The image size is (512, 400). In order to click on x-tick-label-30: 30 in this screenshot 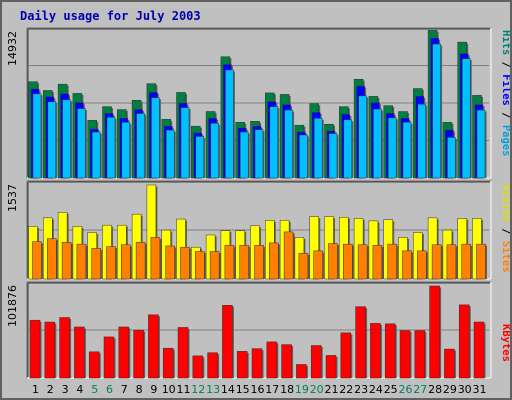, I will do `click(465, 389)`.